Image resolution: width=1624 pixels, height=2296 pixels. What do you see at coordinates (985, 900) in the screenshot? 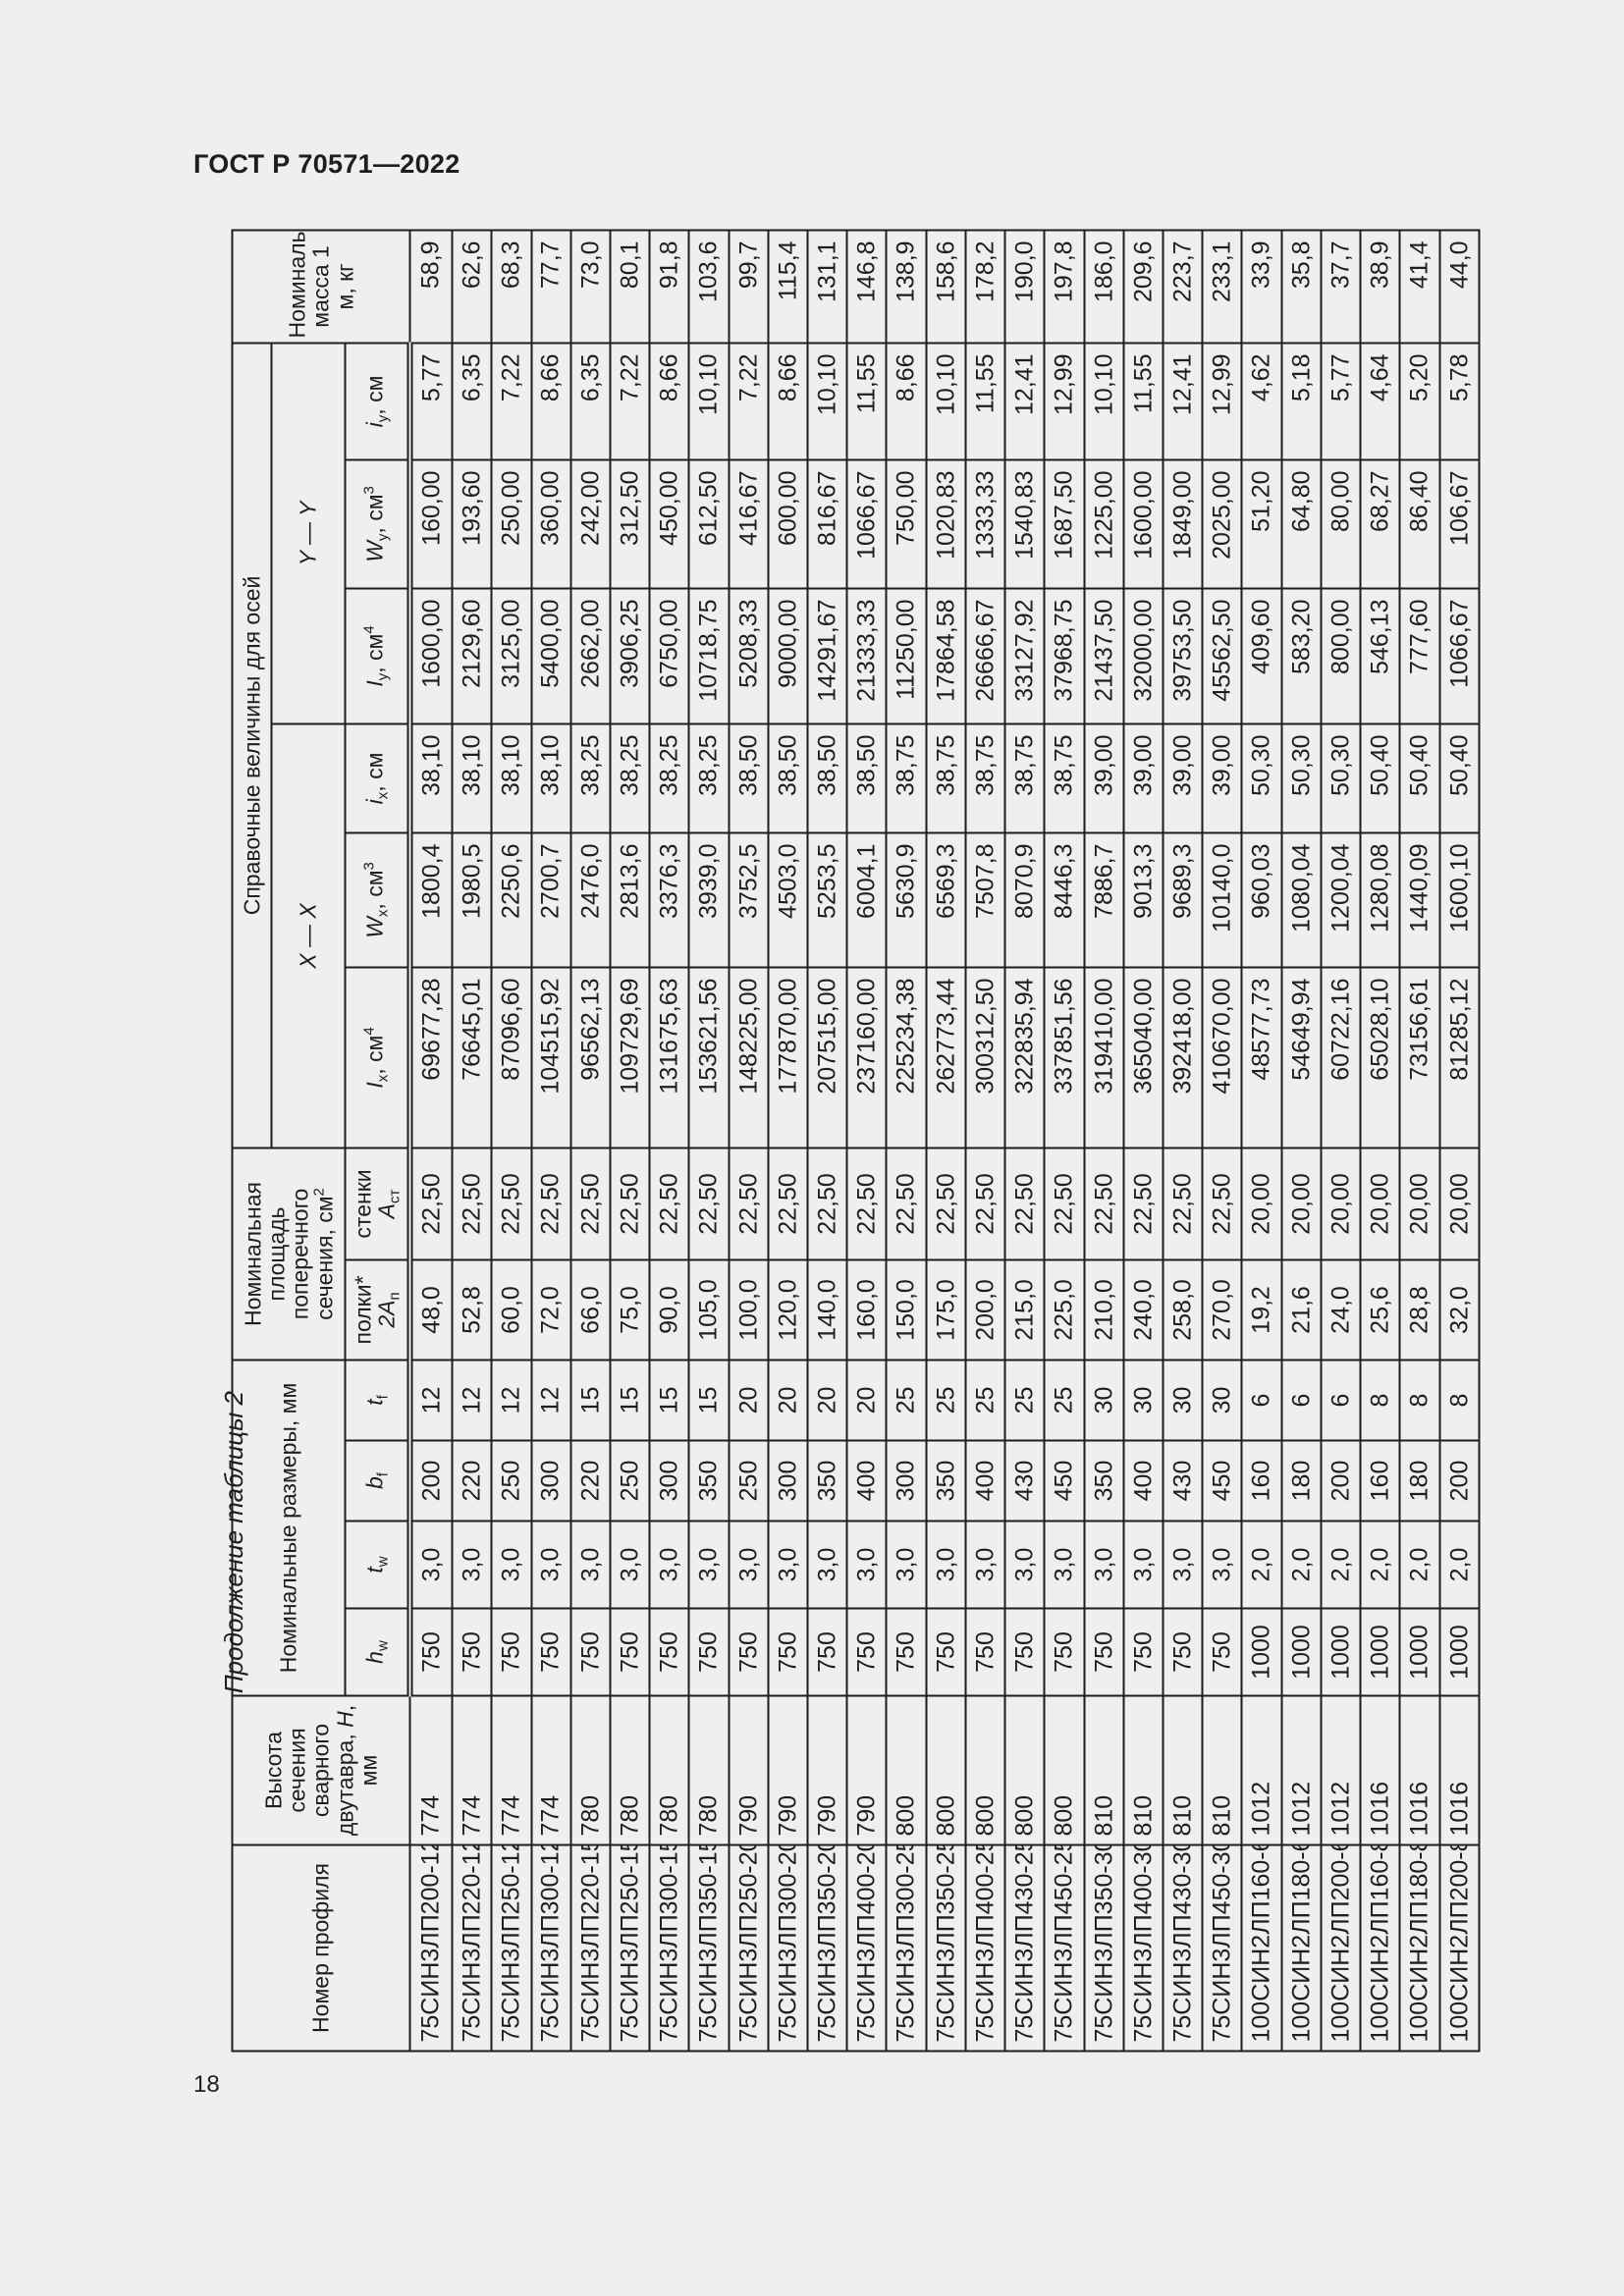
I see `table-cell: 7507,8` at bounding box center [985, 900].